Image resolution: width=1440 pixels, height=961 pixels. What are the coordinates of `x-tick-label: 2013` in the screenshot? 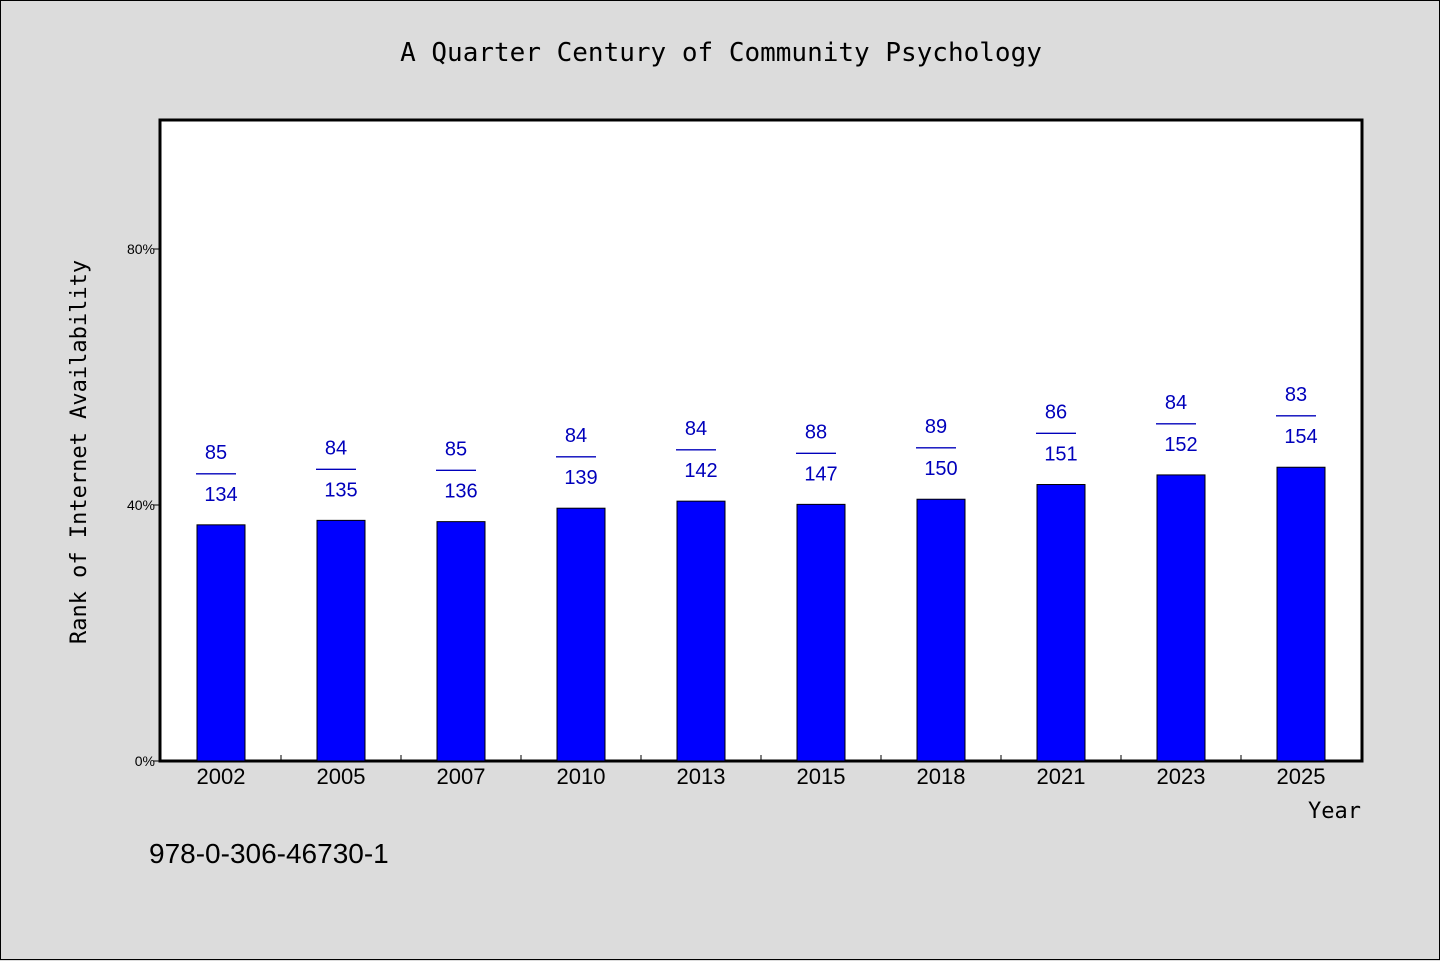 It's located at (701, 776).